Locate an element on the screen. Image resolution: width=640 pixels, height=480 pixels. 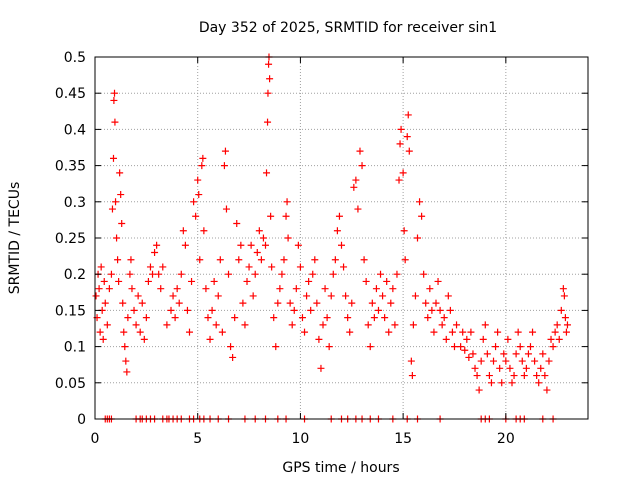
y-tick-label: 0.2 is located at coordinates (75, 275).